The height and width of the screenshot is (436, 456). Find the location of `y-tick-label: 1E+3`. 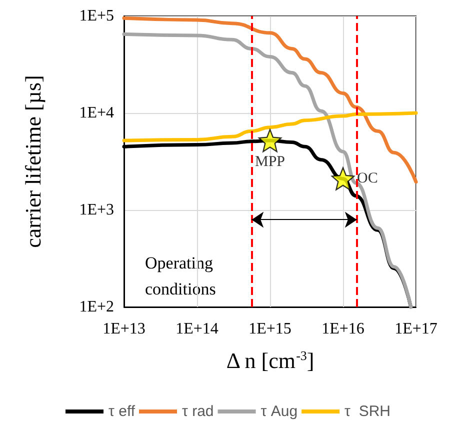

y-tick-label: 1E+3 is located at coordinates (96, 210).